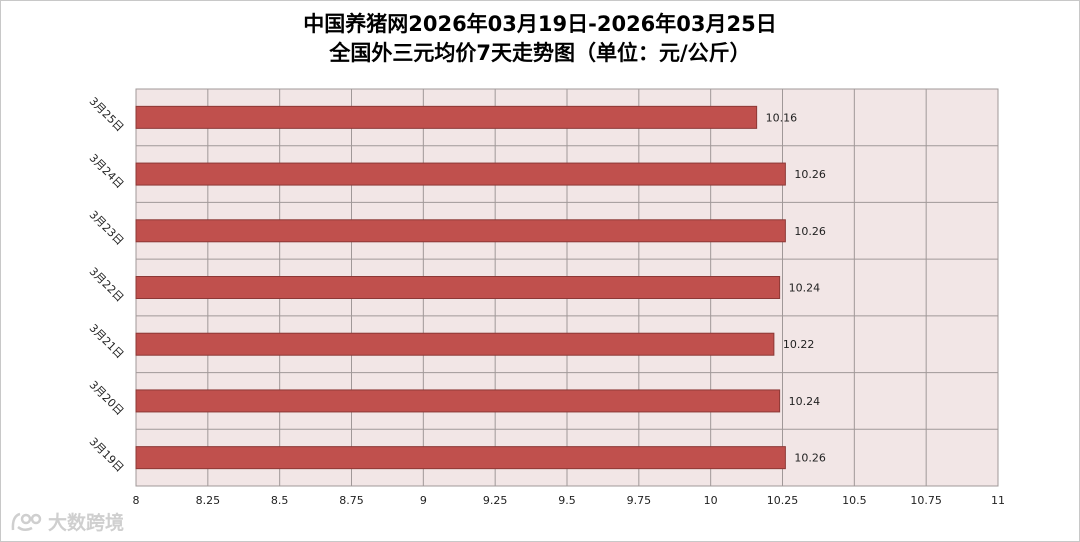 The image size is (1080, 542). What do you see at coordinates (107, 285) in the screenshot?
I see `category-label: 3月22日` at bounding box center [107, 285].